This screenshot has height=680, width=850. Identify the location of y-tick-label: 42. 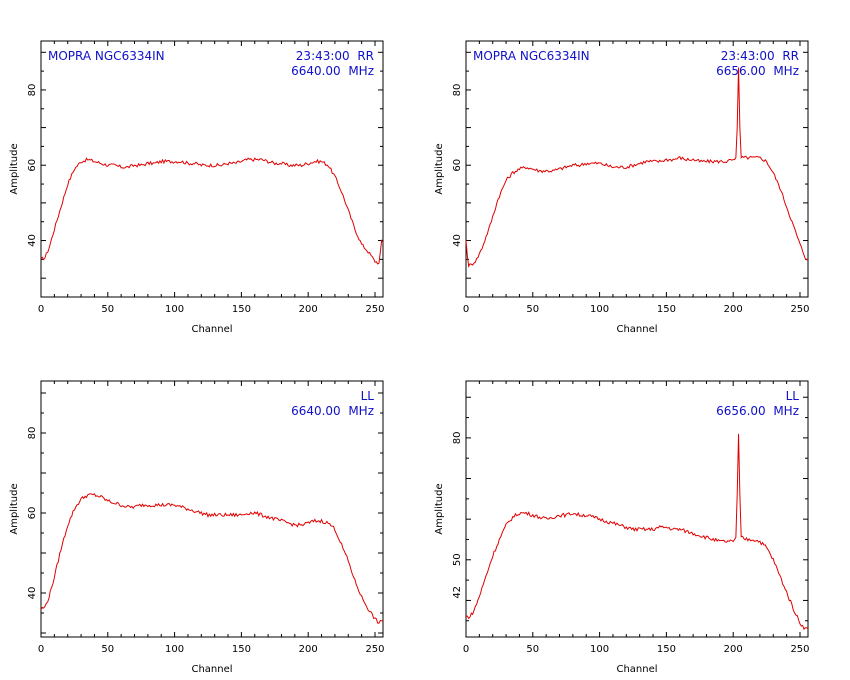
(457, 592).